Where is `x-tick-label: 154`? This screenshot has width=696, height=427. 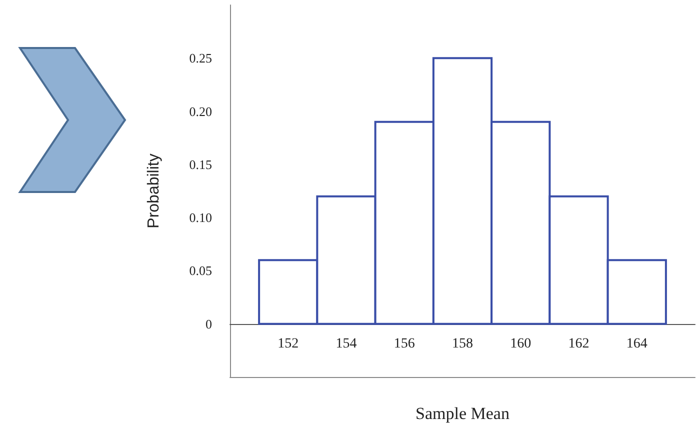 x-tick-label: 154 is located at coordinates (346, 344).